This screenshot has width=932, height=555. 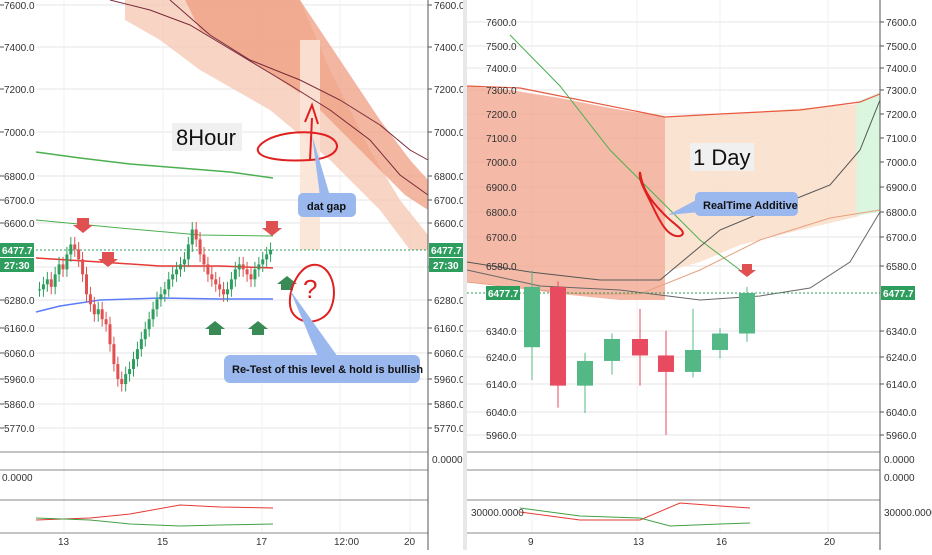 I want to click on right-y-tick-label: 6240.0, so click(x=901, y=358).